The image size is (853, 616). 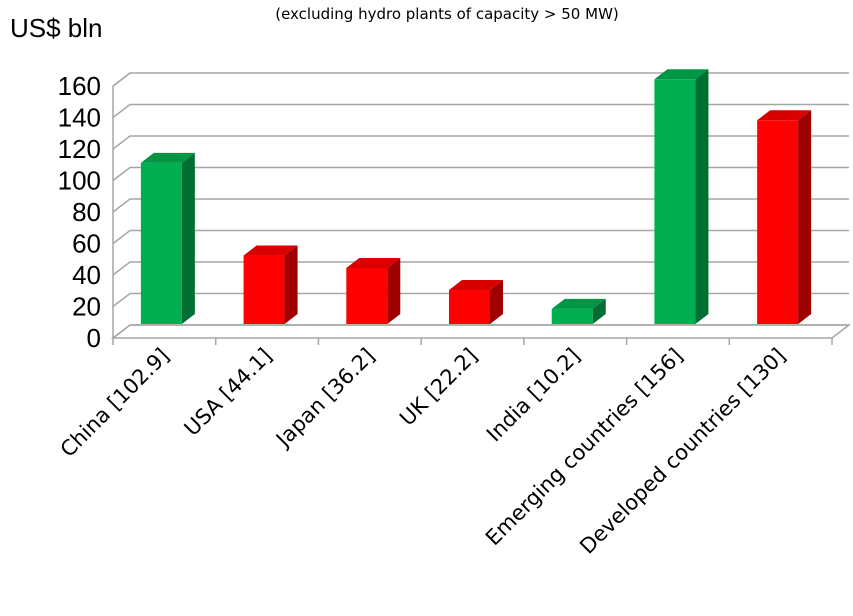 What do you see at coordinates (86, 307) in the screenshot?
I see `y-tick-label: 20` at bounding box center [86, 307].